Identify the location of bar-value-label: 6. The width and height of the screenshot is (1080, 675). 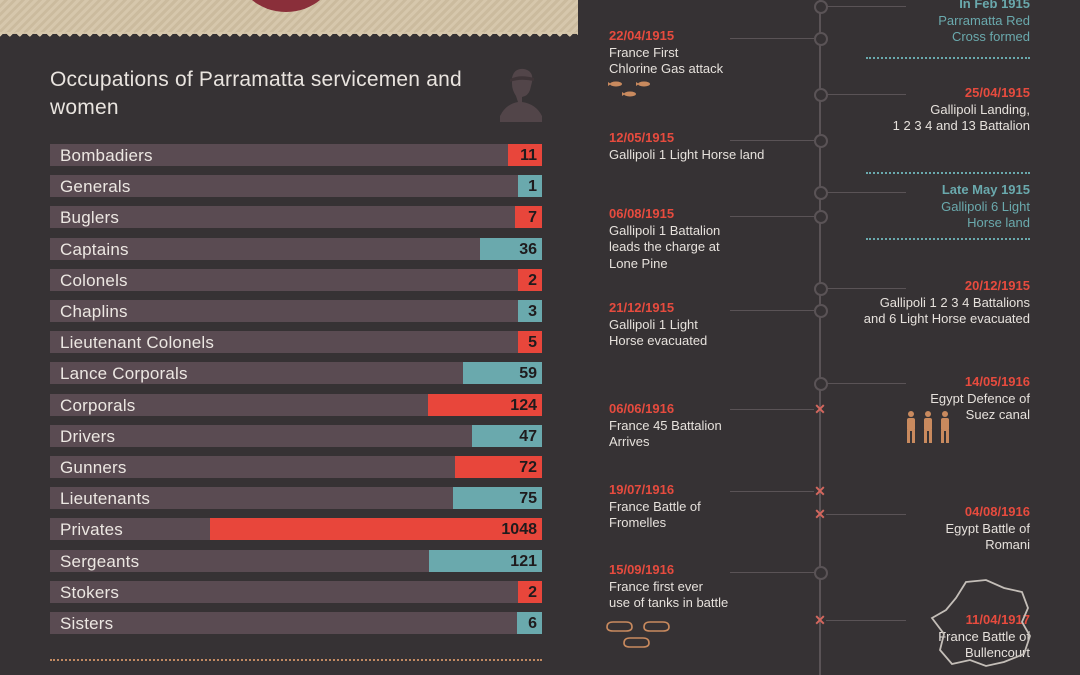
(532, 623).